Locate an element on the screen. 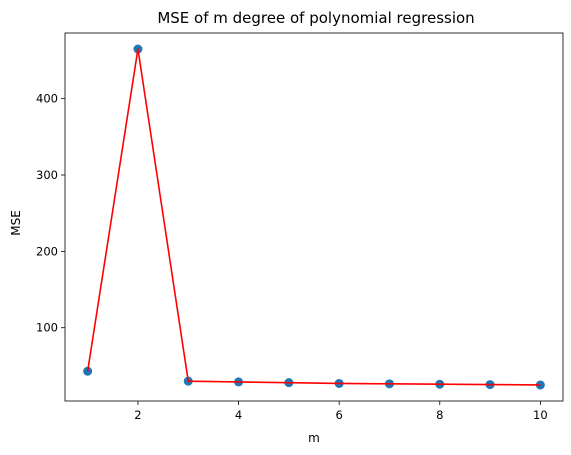 The width and height of the screenshot is (571, 455). x-tick-label: 10 is located at coordinates (540, 415).